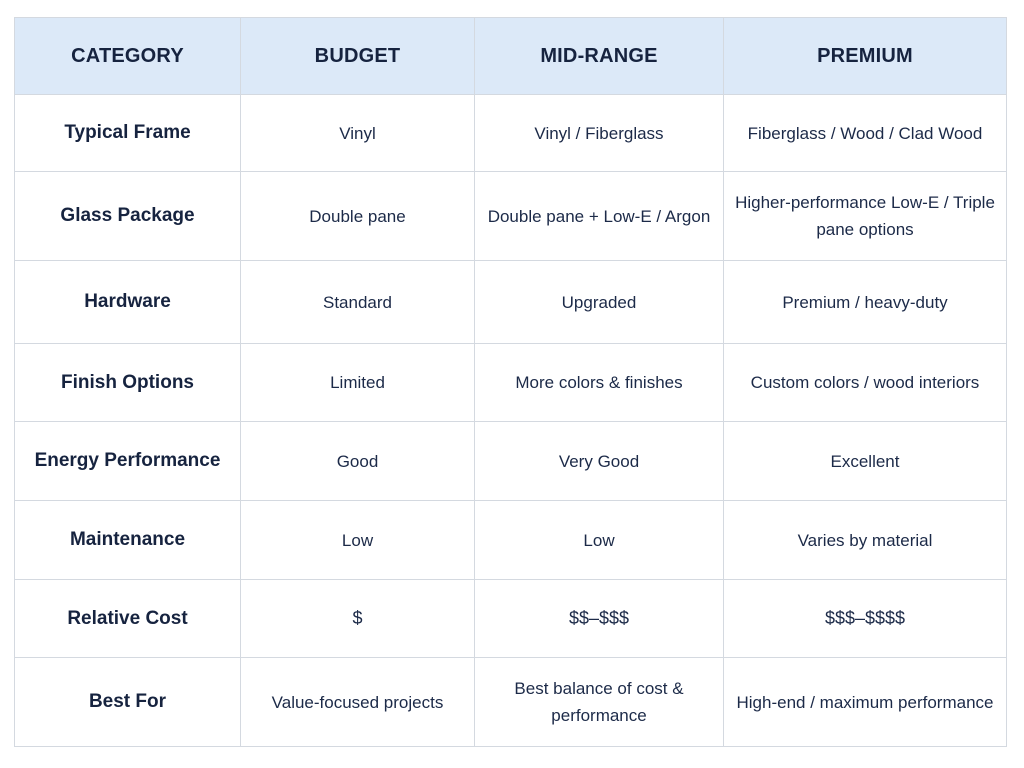 This screenshot has width=1024, height=768. What do you see at coordinates (599, 702) in the screenshot?
I see `cell-mid-range: Best balance of cost & performance` at bounding box center [599, 702].